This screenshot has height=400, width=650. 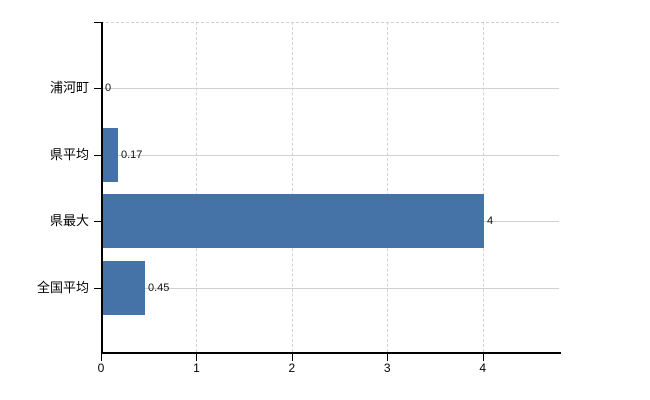 What do you see at coordinates (101, 368) in the screenshot?
I see `x-tick-label: 0` at bounding box center [101, 368].